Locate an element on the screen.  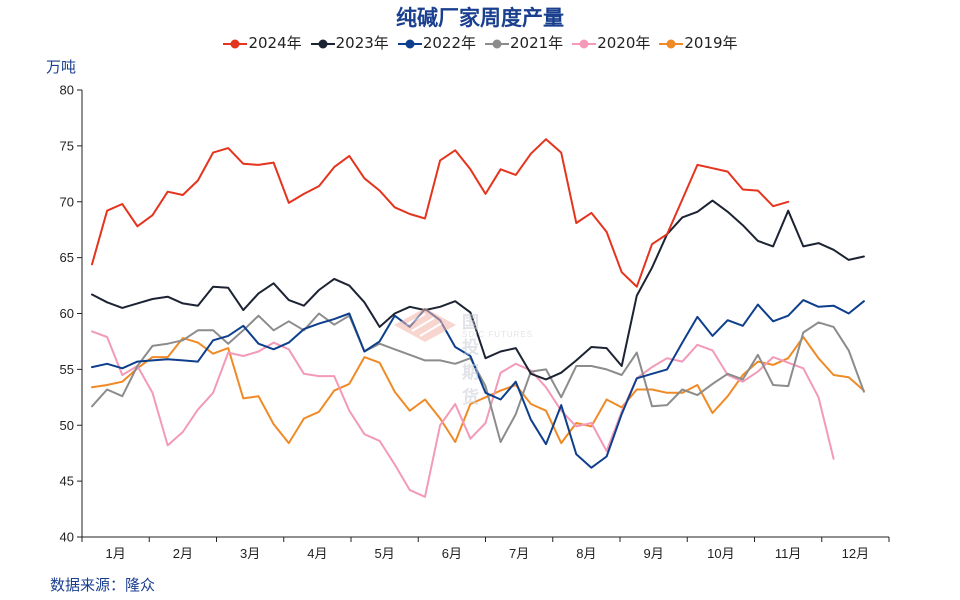
legend-item-2022: 2022年 is located at coordinates (436, 42).